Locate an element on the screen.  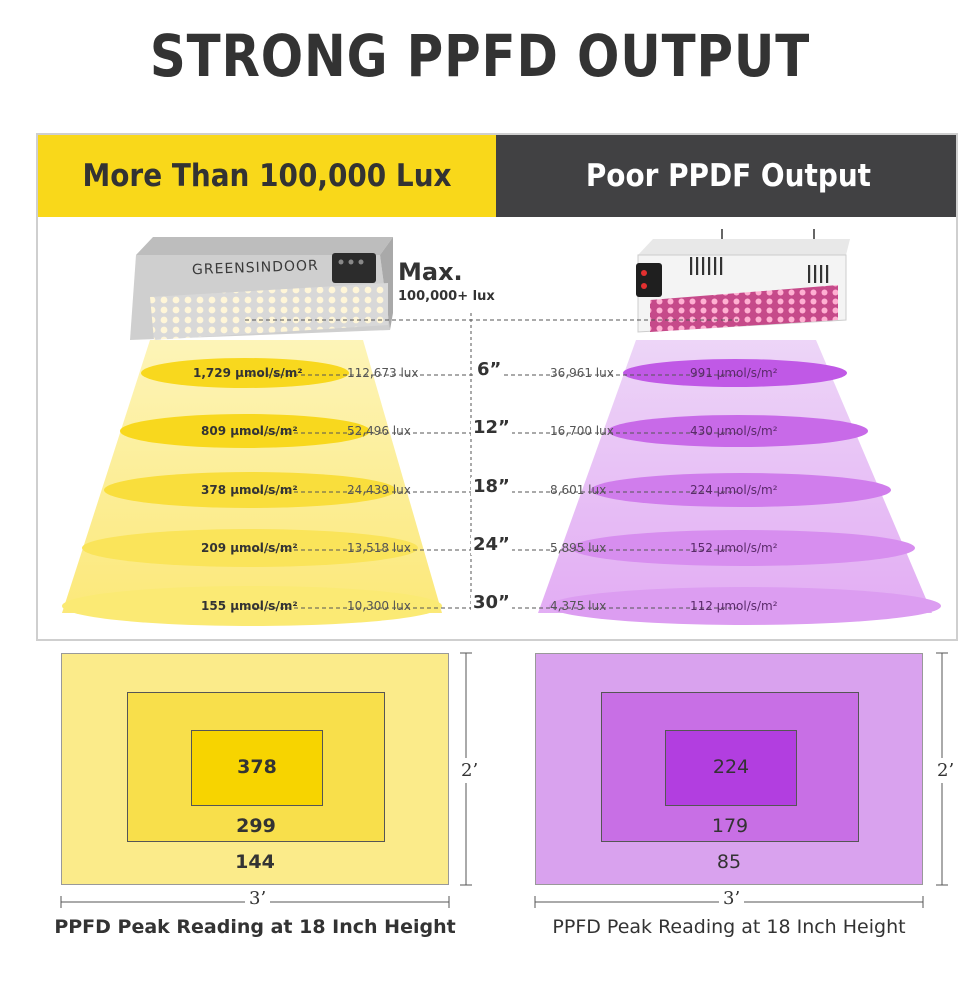
right-map-inner: 224 is located at coordinates (731, 768).